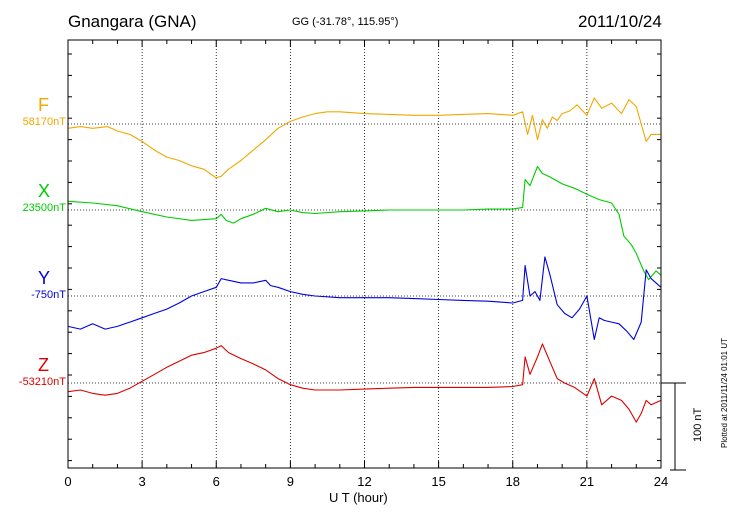 The image size is (730, 520). I want to click on plotted-timestamp: Plotted at 2011/11/24 01:01 UT, so click(724, 392).